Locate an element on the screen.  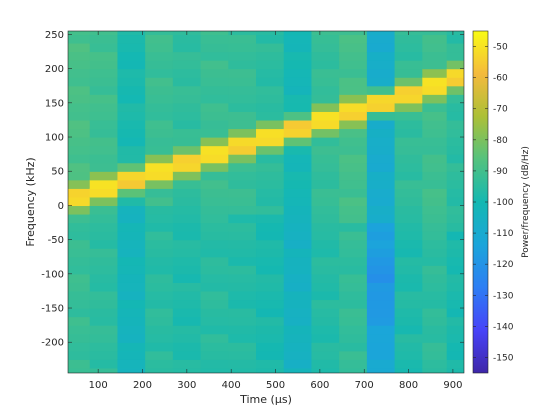
y-tick-label: -100 is located at coordinates (52, 274).